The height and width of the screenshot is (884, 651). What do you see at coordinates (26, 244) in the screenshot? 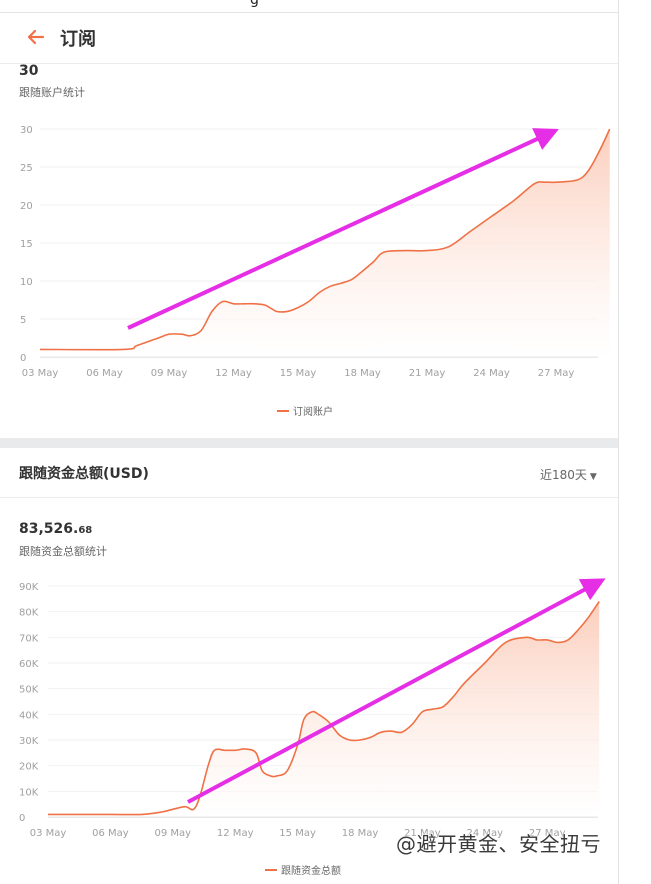
I see `y-tick-label: 15` at bounding box center [26, 244].